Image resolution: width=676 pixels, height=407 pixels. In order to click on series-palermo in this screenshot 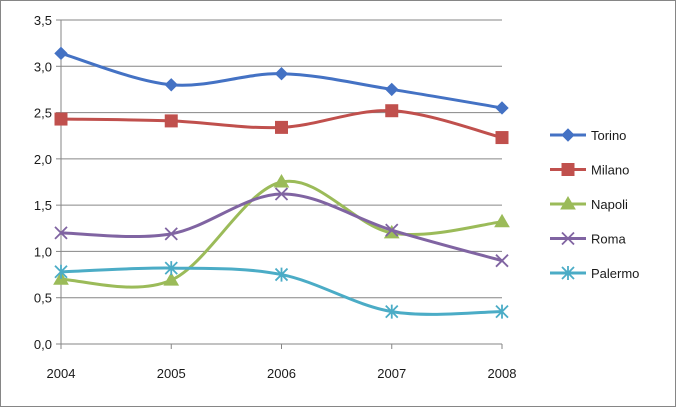, I will do `click(281, 290)`.